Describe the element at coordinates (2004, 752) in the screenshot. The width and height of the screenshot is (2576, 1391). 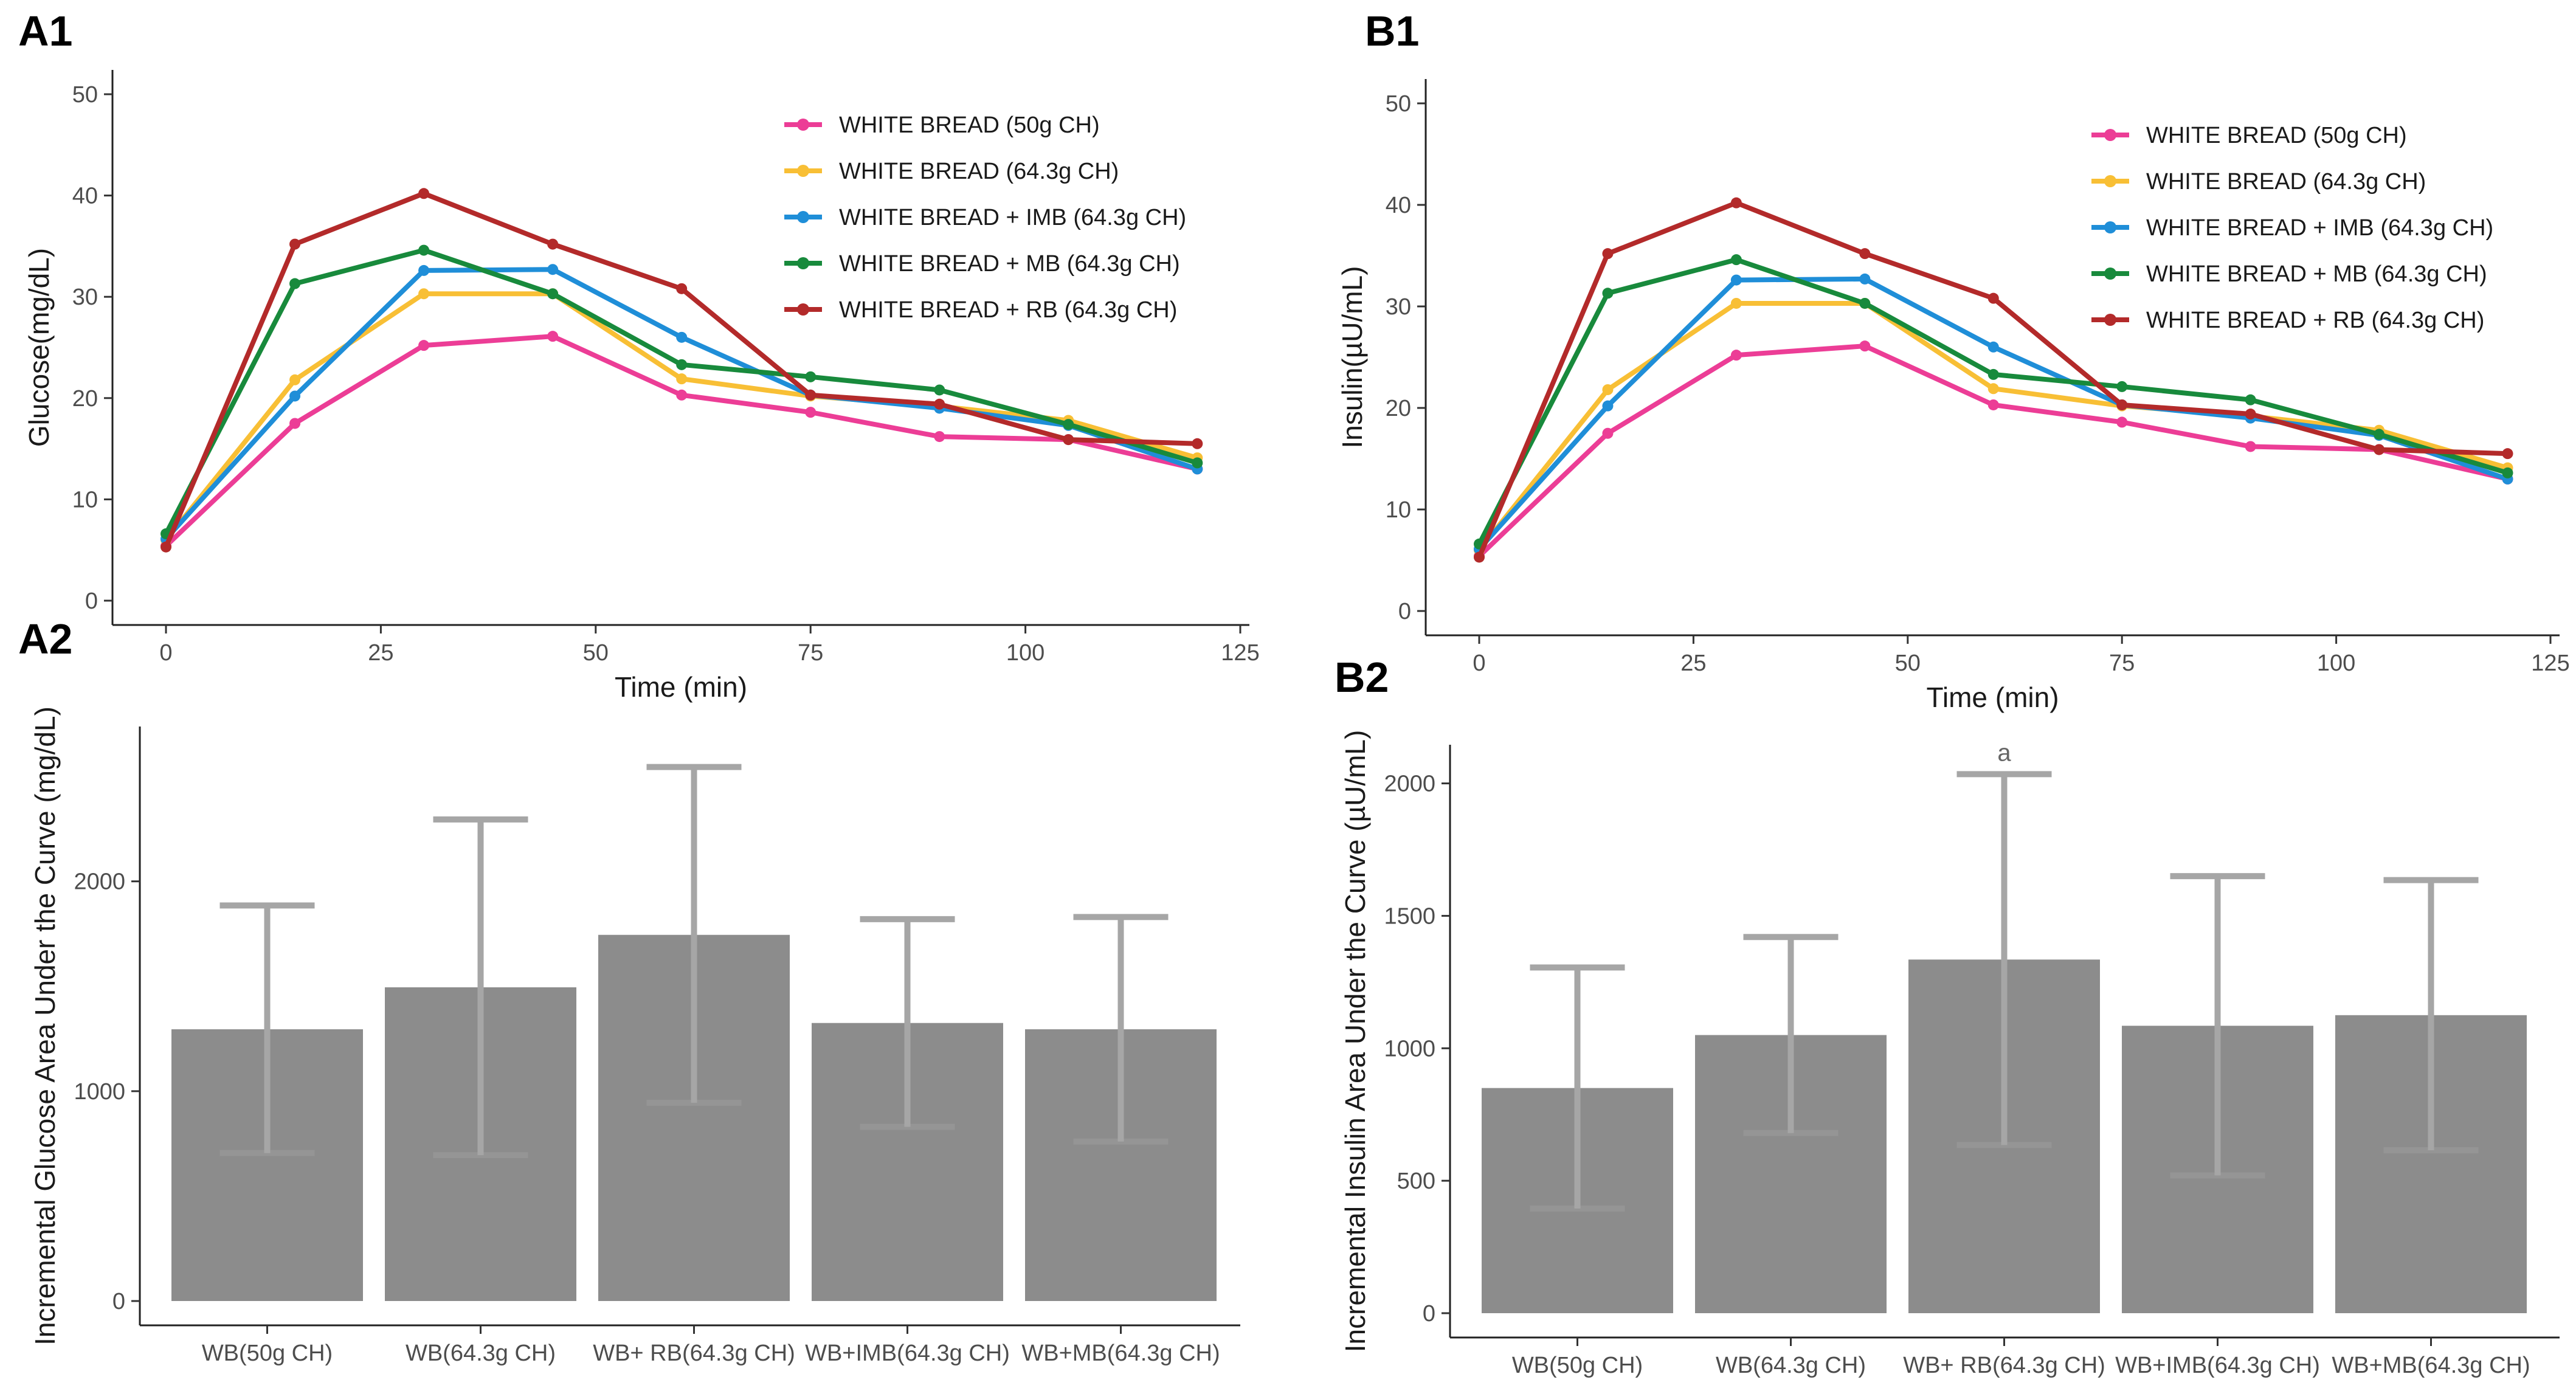
I see `significance-label: a` at that location.